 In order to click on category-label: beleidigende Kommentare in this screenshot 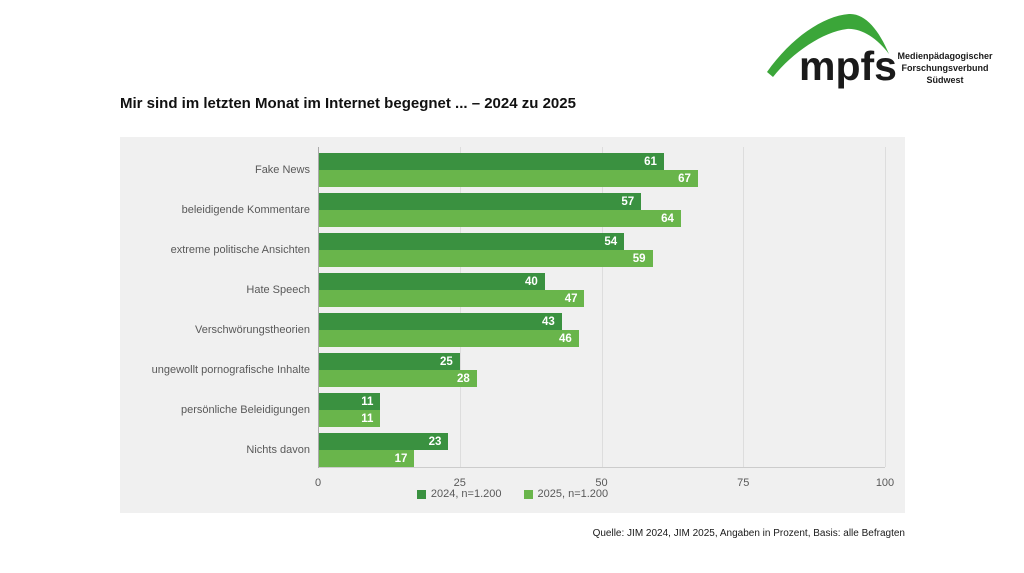, I will do `click(245, 209)`.